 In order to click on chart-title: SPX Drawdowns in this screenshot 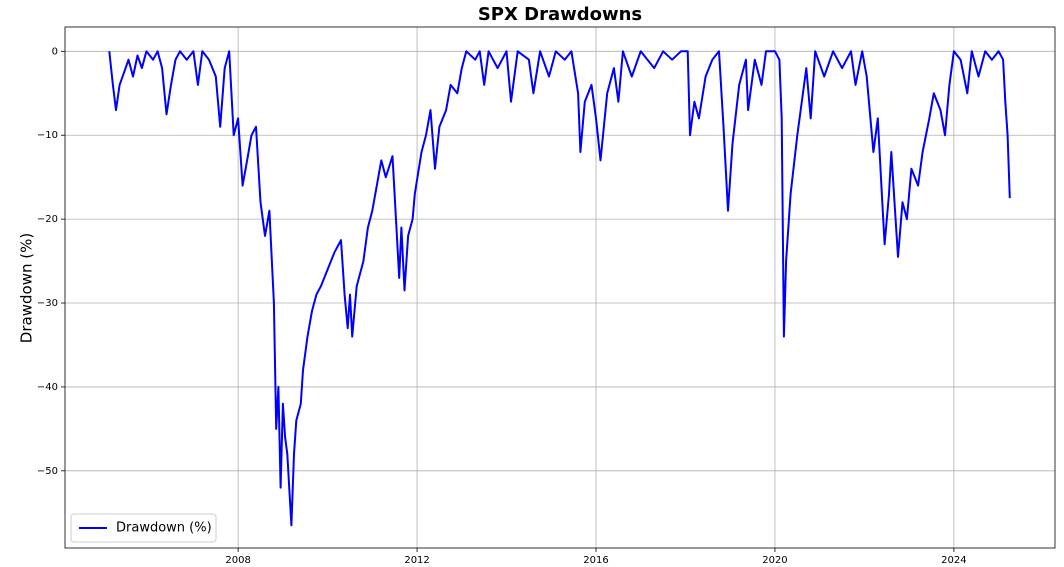, I will do `click(560, 14)`.